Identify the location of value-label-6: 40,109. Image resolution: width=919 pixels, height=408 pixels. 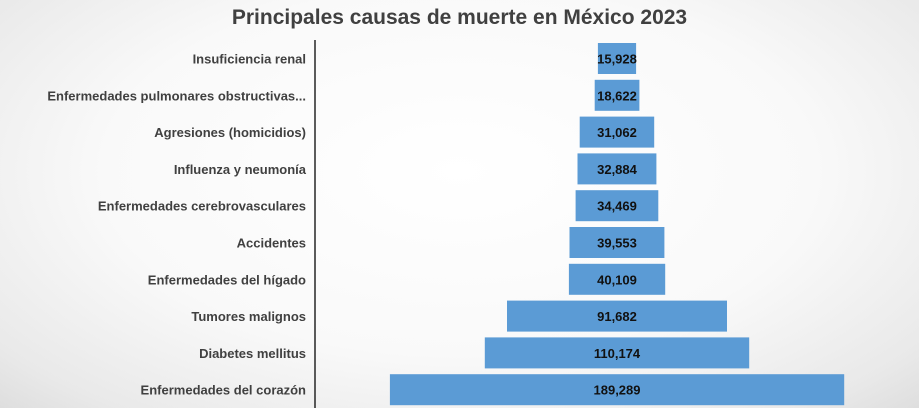
(617, 279).